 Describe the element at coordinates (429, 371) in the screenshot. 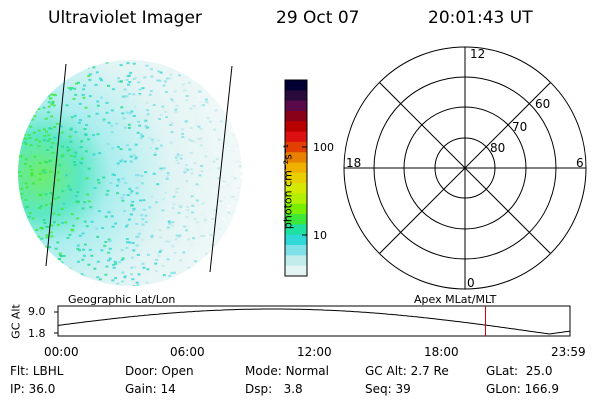

I see `info-gcalt-value: 2.7 Re` at that location.